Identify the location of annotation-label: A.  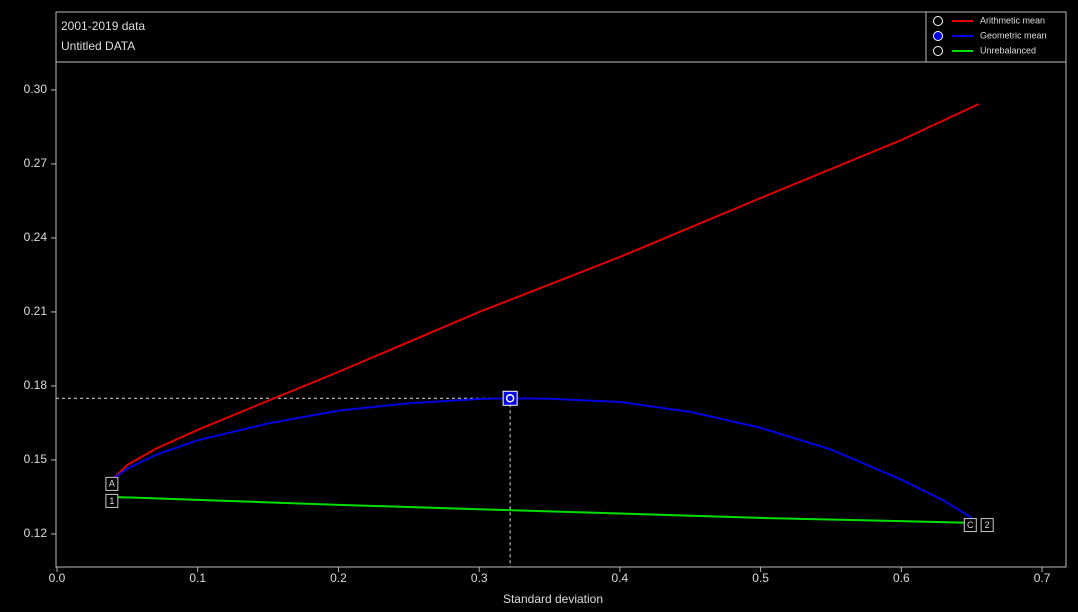
(112, 484).